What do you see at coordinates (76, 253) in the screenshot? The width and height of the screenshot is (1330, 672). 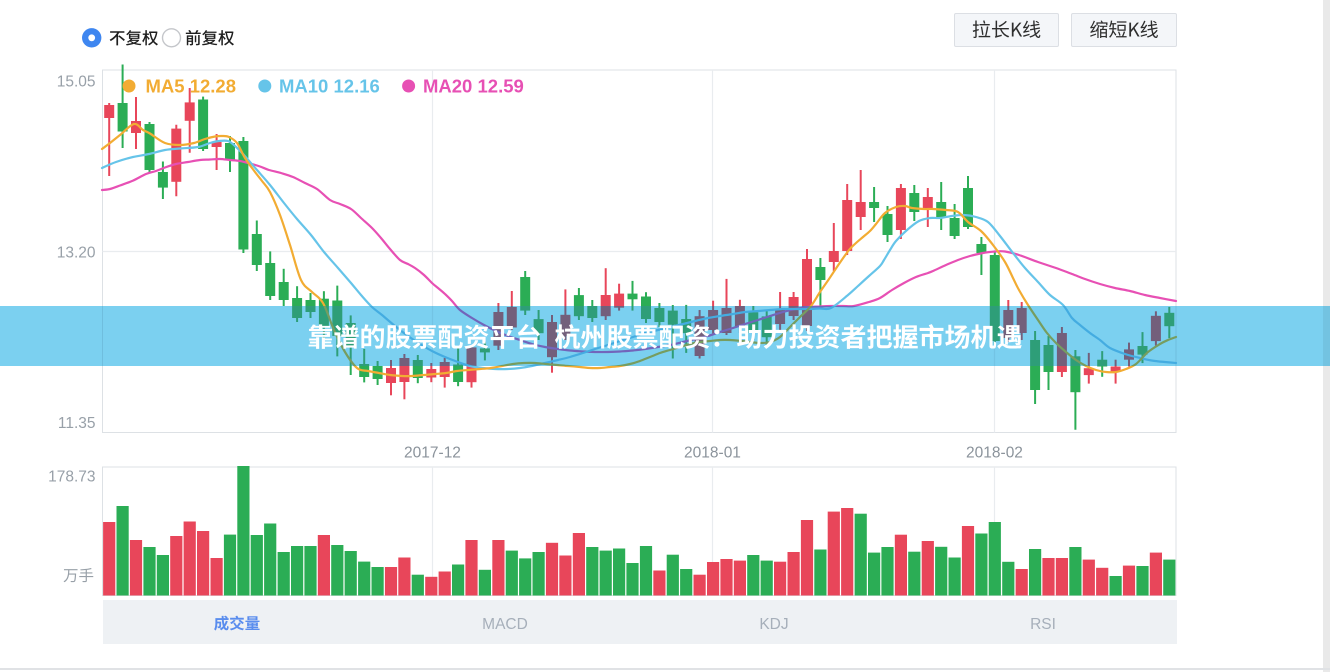 I see `svg-text: 13.20` at bounding box center [76, 253].